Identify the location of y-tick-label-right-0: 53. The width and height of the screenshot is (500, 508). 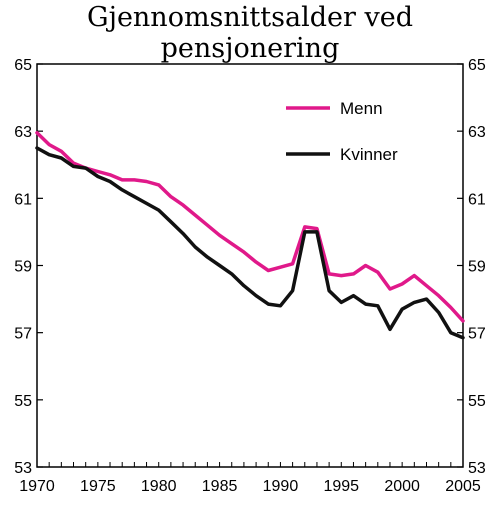
(477, 468).